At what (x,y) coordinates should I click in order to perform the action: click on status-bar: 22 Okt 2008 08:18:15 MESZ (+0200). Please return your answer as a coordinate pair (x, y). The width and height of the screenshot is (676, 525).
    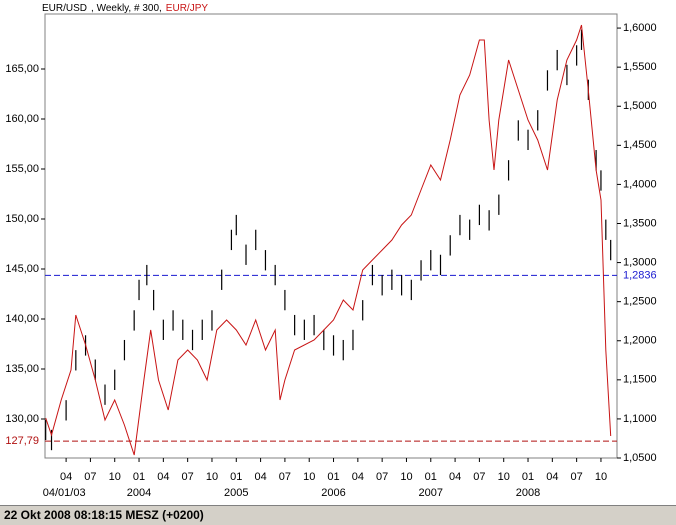
    Looking at the image, I should click on (338, 515).